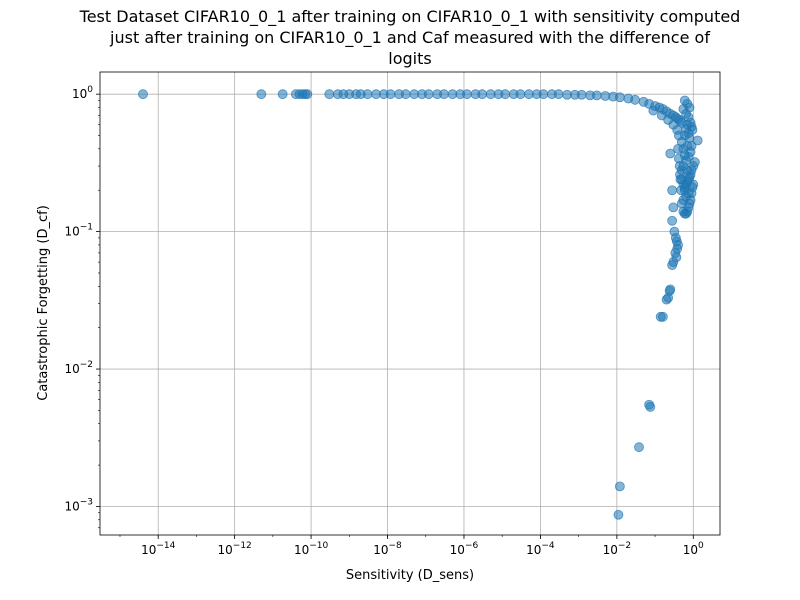  What do you see at coordinates (78, 505) in the screenshot?
I see `y-tick-label: 10⁻³` at bounding box center [78, 505].